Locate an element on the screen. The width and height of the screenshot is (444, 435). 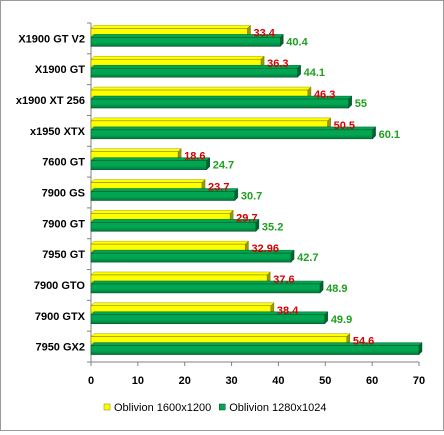
value-label-x1900-xt-256-series-1: 46.3 is located at coordinates (324, 95).